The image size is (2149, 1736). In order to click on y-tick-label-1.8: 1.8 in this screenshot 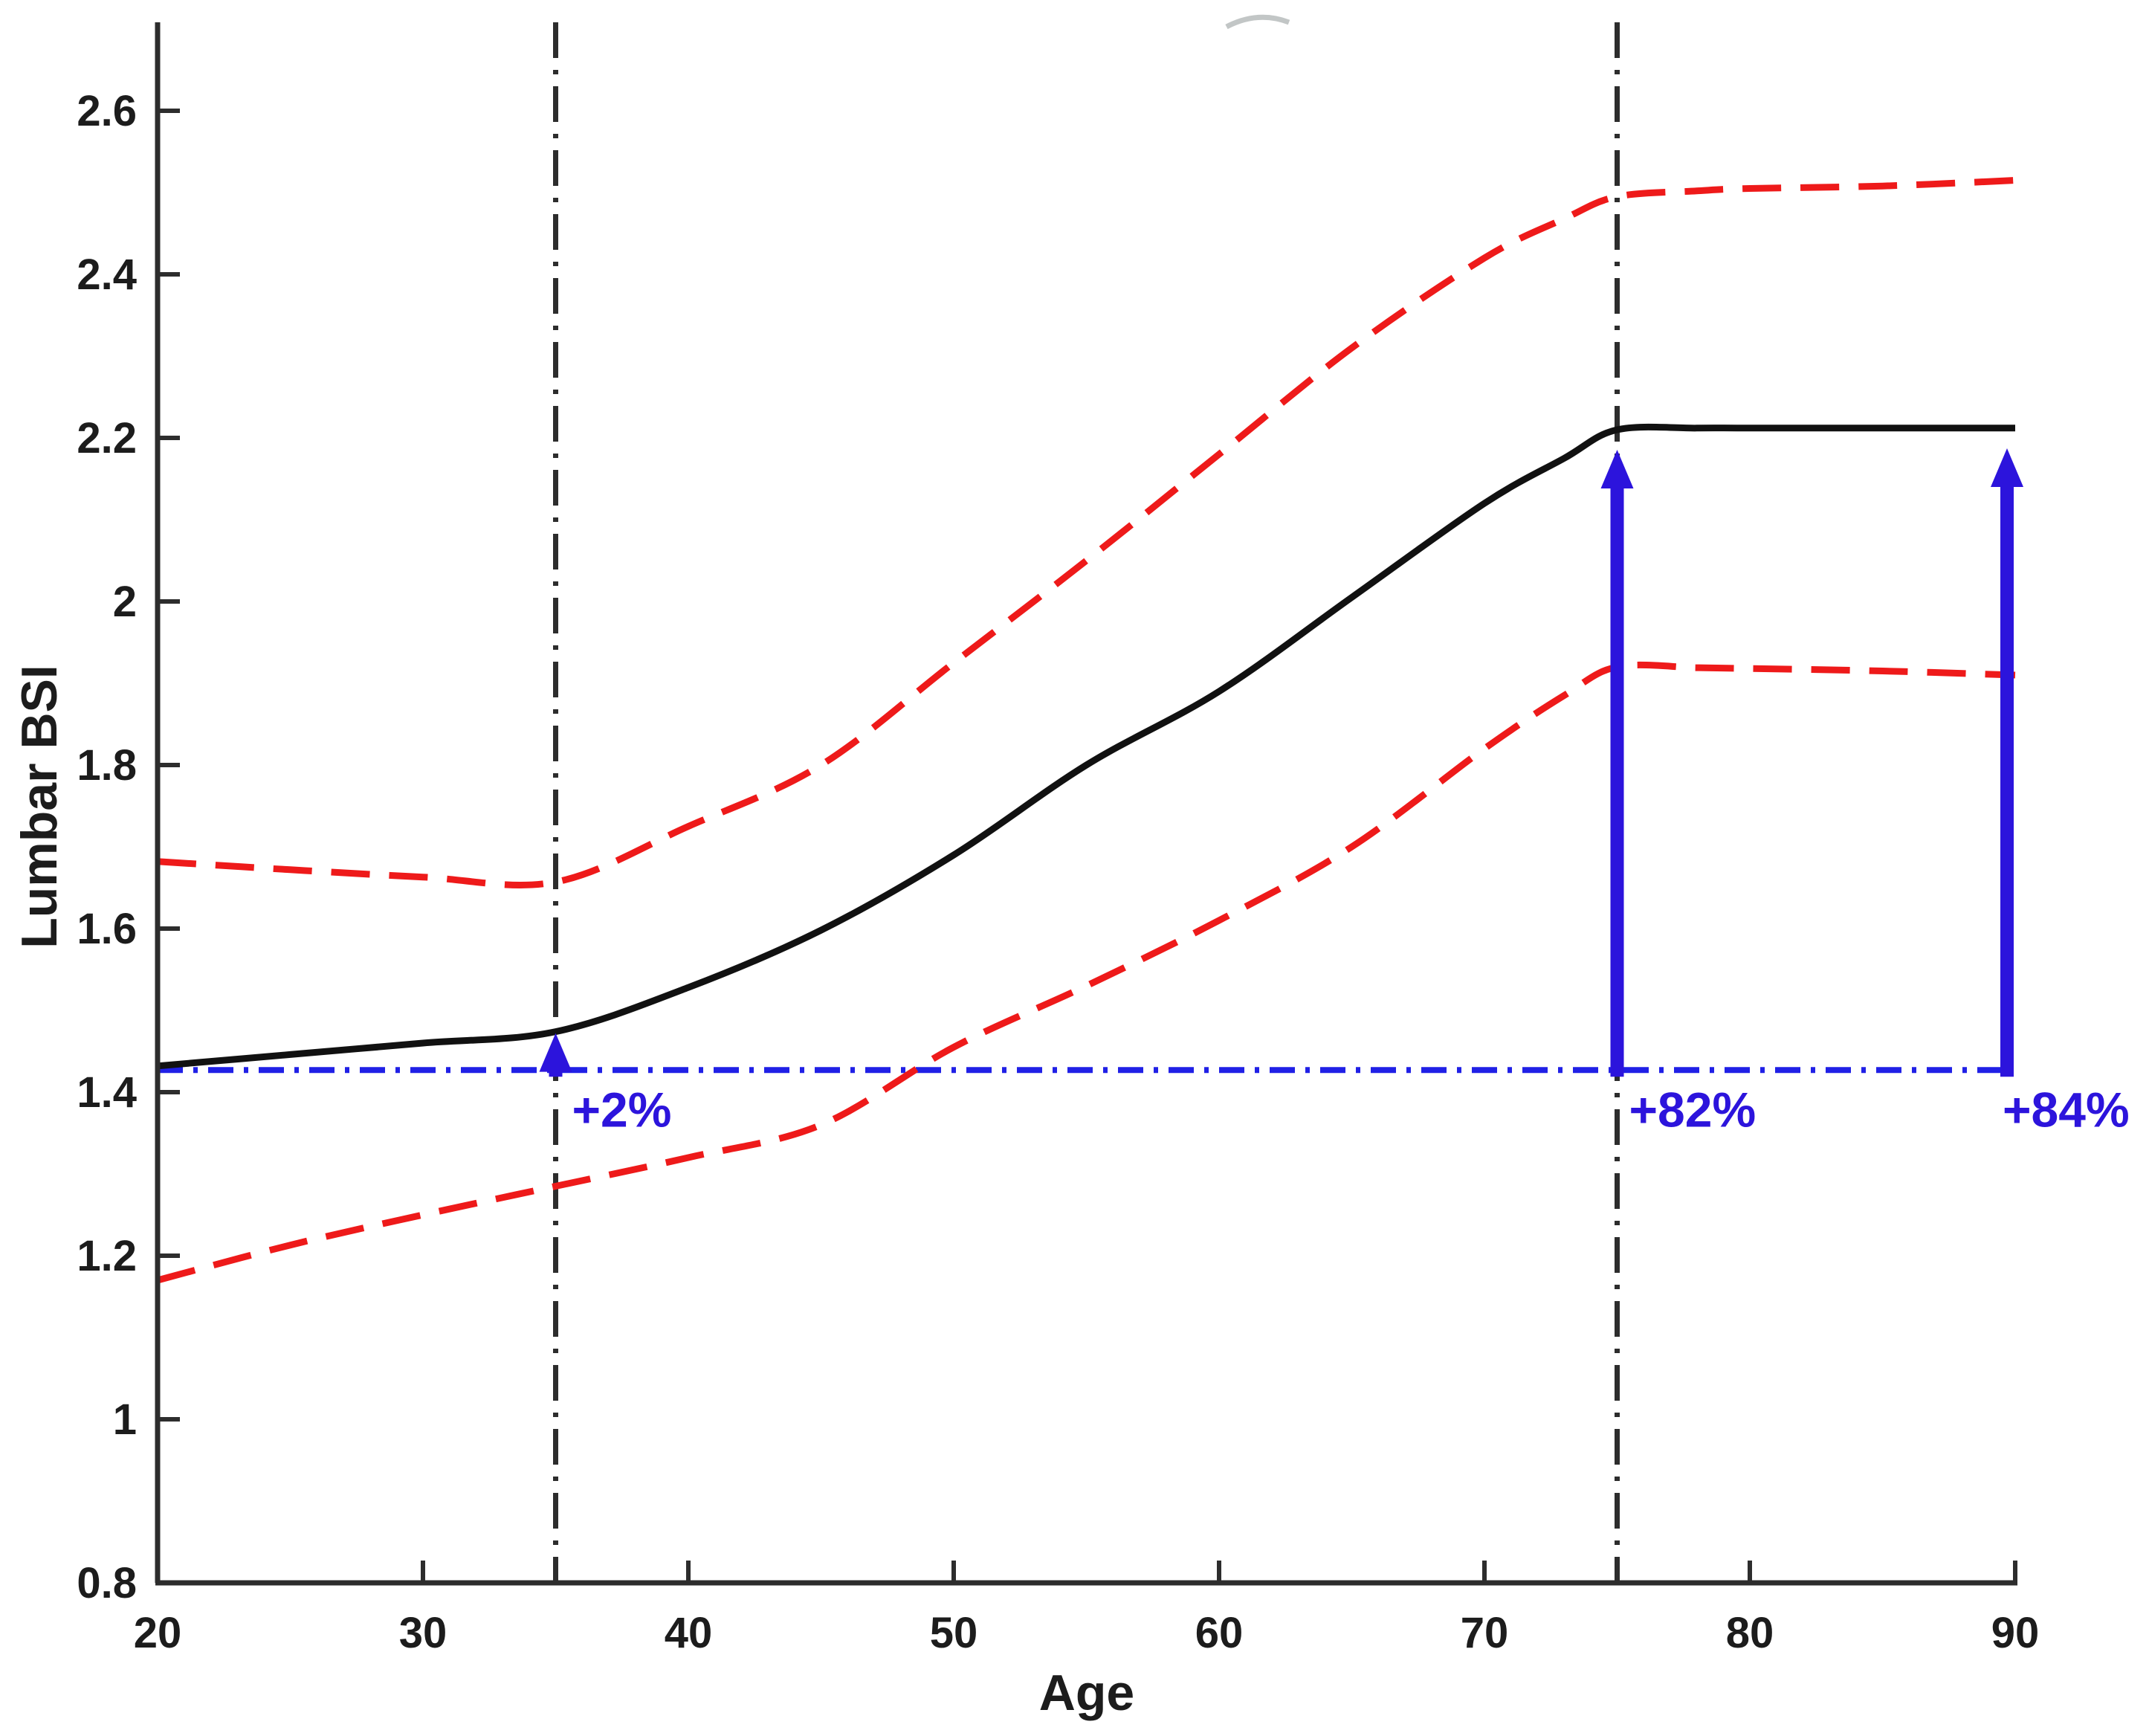, I will do `click(107, 765)`.